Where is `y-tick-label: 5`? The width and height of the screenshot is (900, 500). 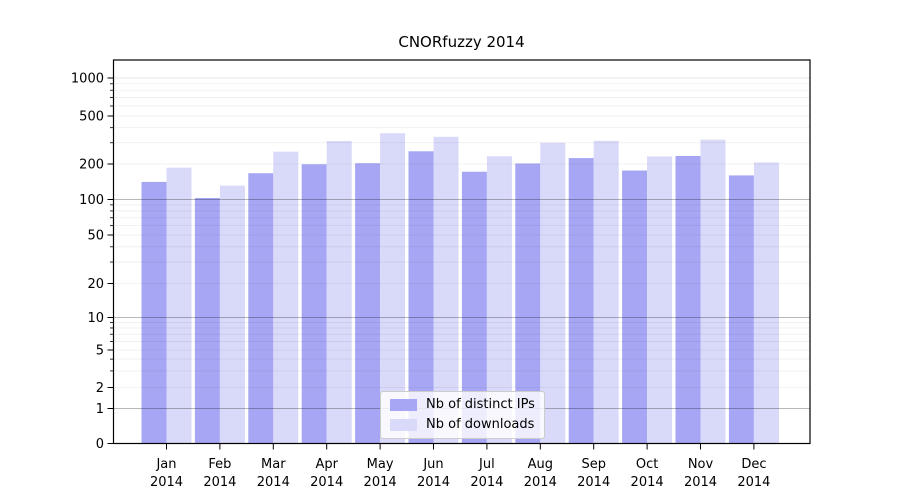 y-tick-label: 5 is located at coordinates (100, 351).